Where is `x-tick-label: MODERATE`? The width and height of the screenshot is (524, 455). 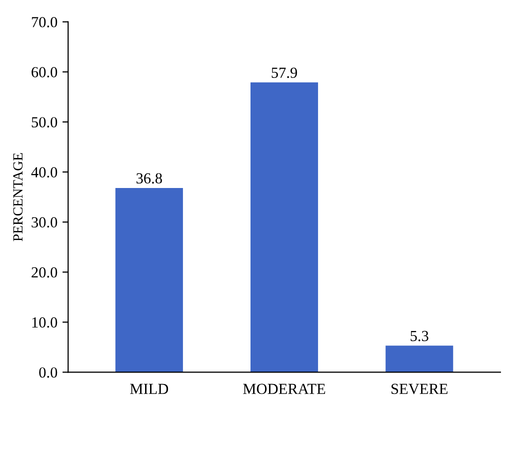 x-tick-label: MODERATE is located at coordinates (284, 389).